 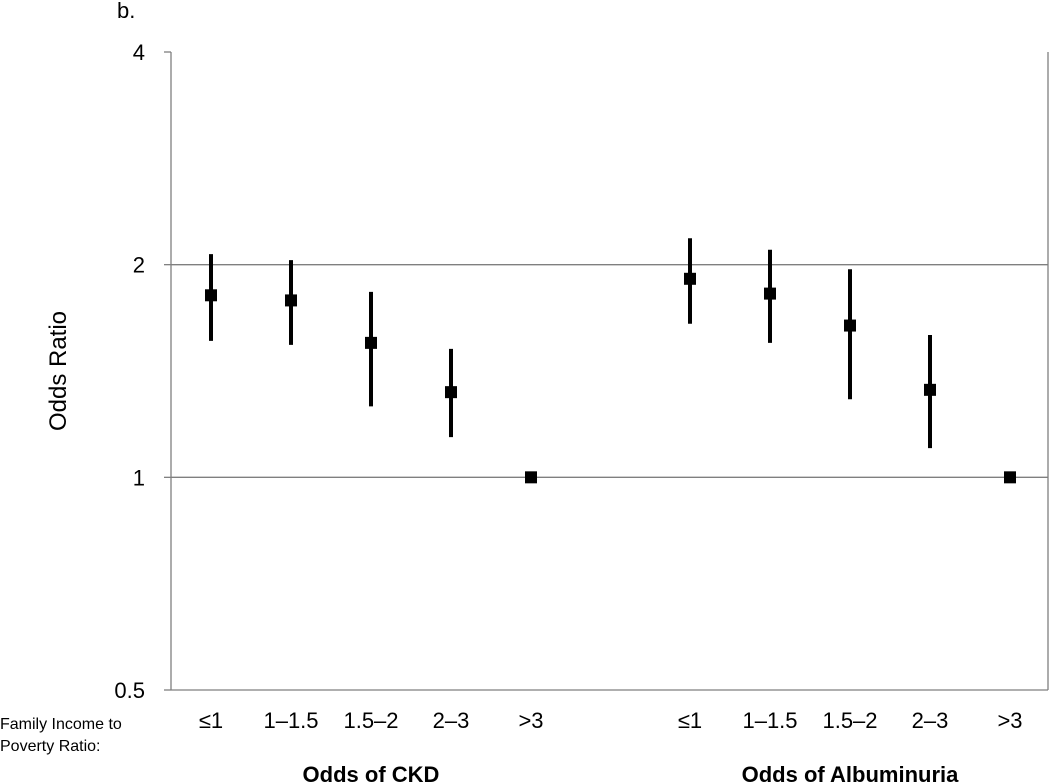 I want to click on group-label-1: Odds of Albuminuria, so click(x=850, y=773).